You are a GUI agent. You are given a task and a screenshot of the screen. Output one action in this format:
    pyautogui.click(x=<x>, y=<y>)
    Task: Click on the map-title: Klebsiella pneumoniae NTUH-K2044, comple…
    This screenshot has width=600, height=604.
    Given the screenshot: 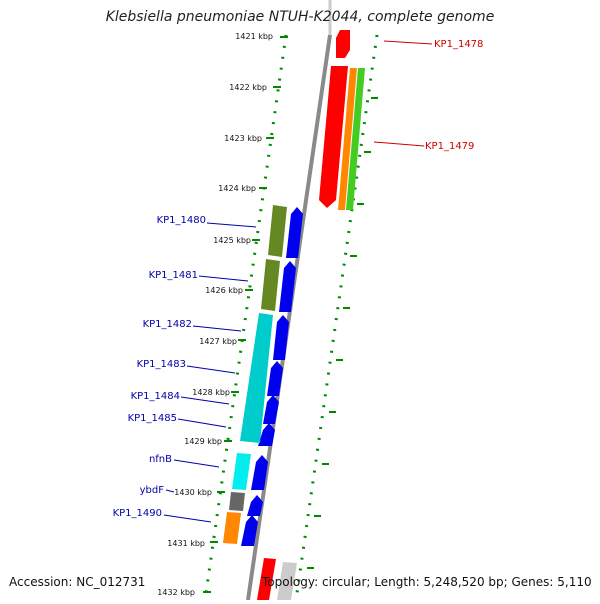 What is the action you would take?
    pyautogui.click(x=300, y=17)
    